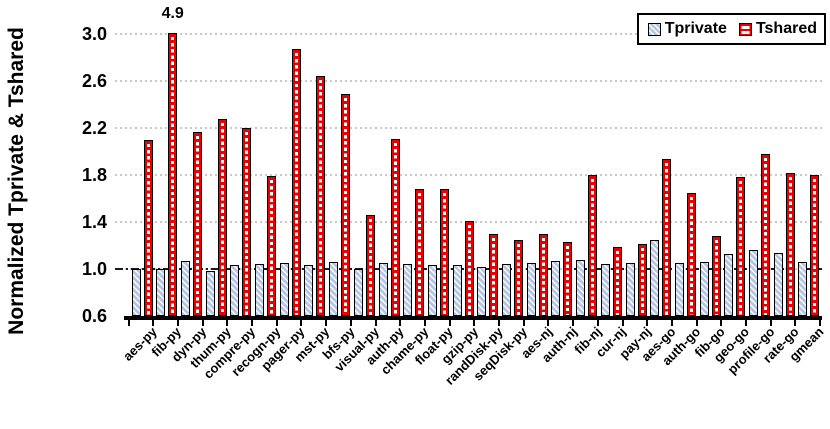  What do you see at coordinates (482, 291) in the screenshot?
I see `bar-tprivate-randDisk-py` at bounding box center [482, 291].